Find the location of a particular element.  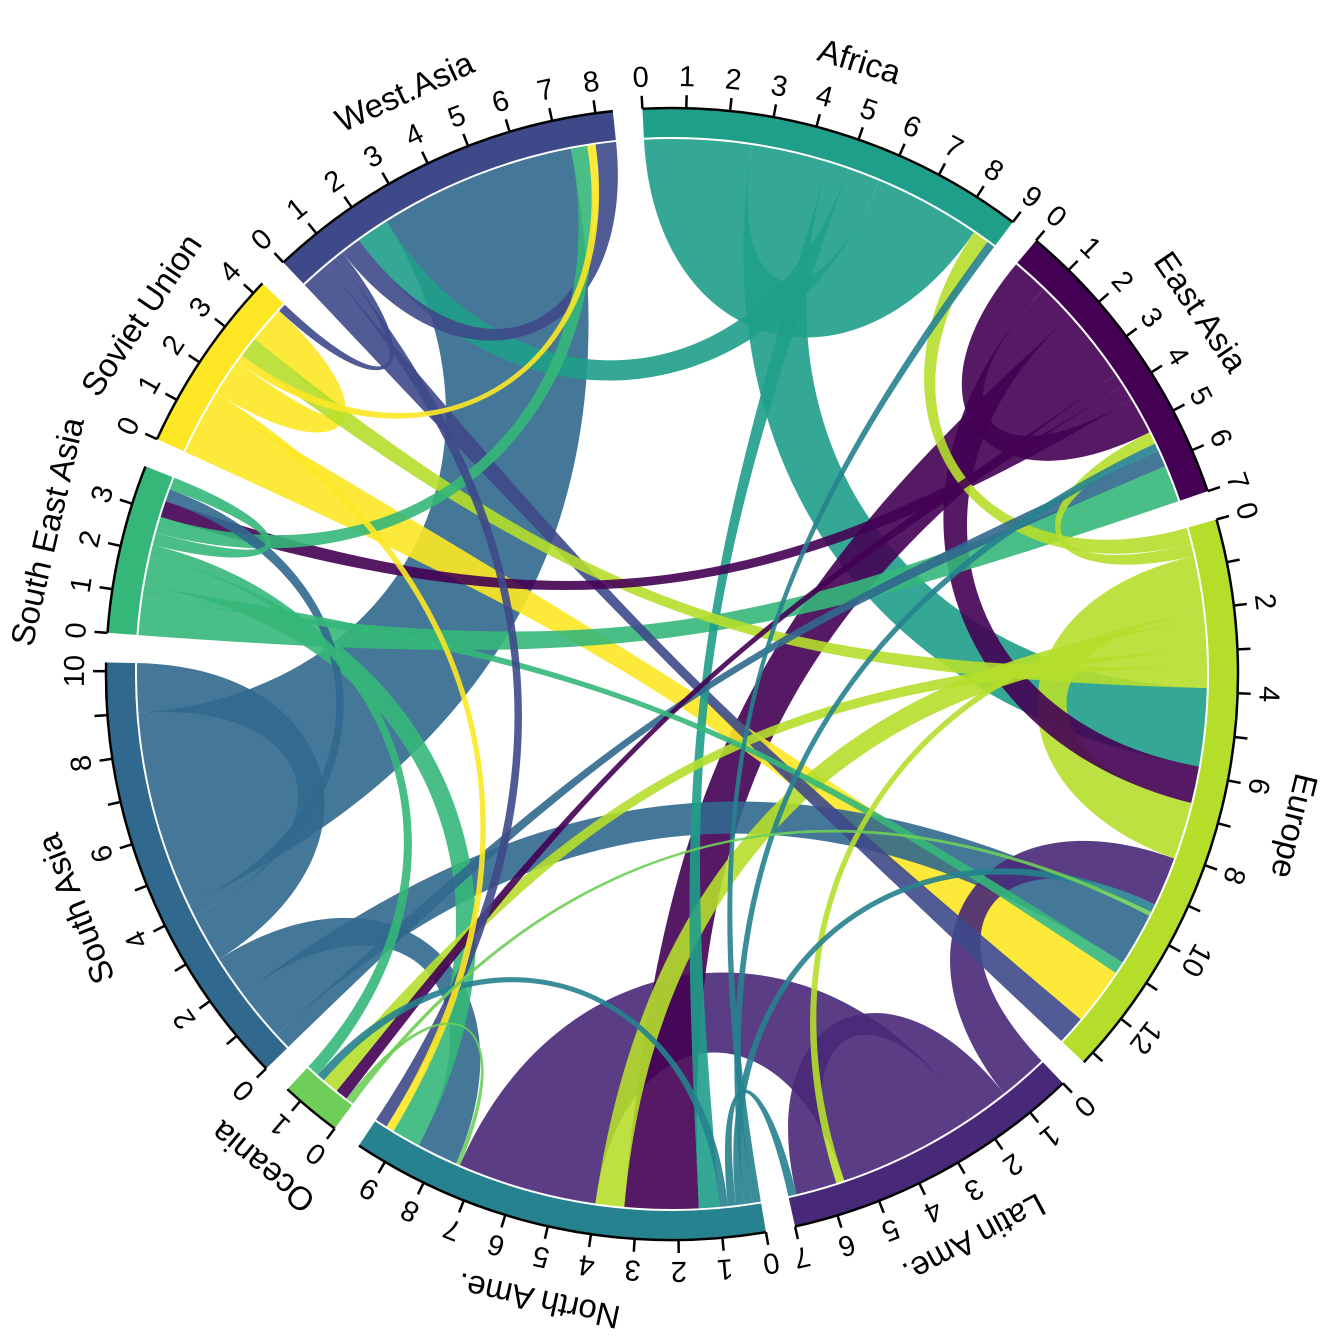

sector-arc-europe is located at coordinates (1149, 790).